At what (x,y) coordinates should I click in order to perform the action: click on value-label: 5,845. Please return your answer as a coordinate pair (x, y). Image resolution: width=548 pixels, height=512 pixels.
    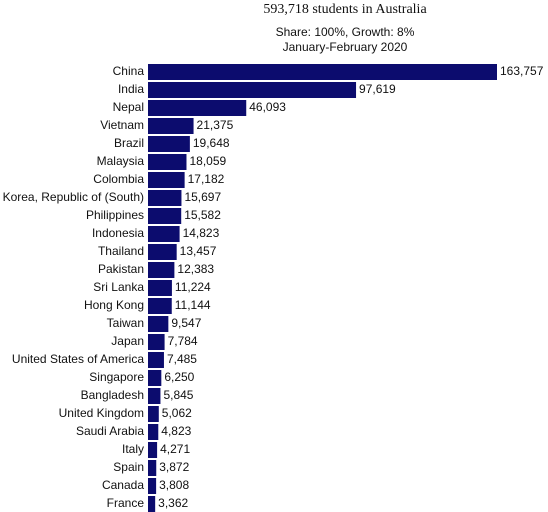
    Looking at the image, I should click on (178, 395).